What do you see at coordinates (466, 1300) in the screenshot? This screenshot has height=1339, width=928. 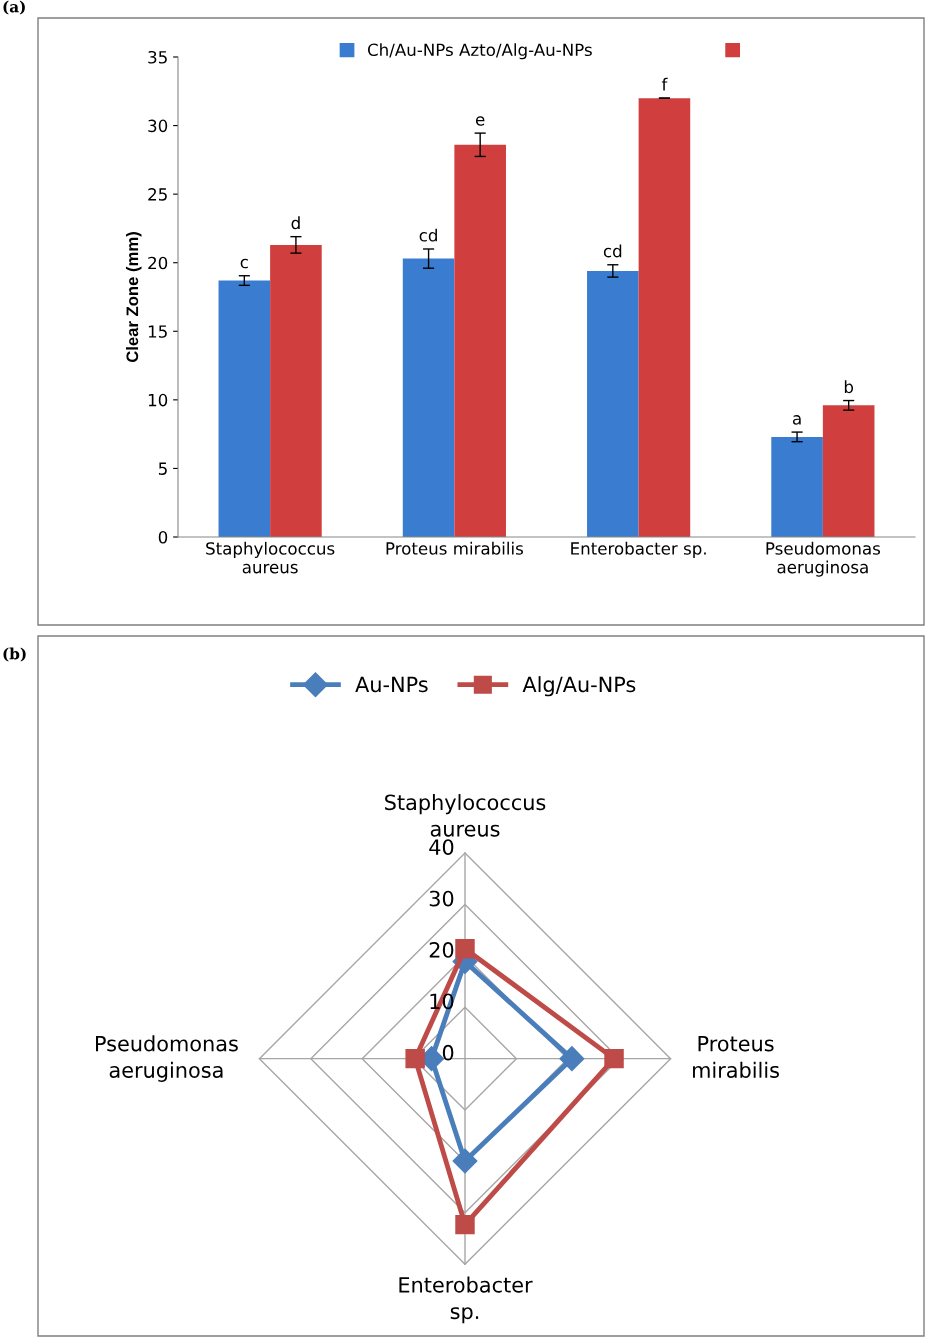 I see `spoke-label: Enterobacter sp.` at bounding box center [466, 1300].